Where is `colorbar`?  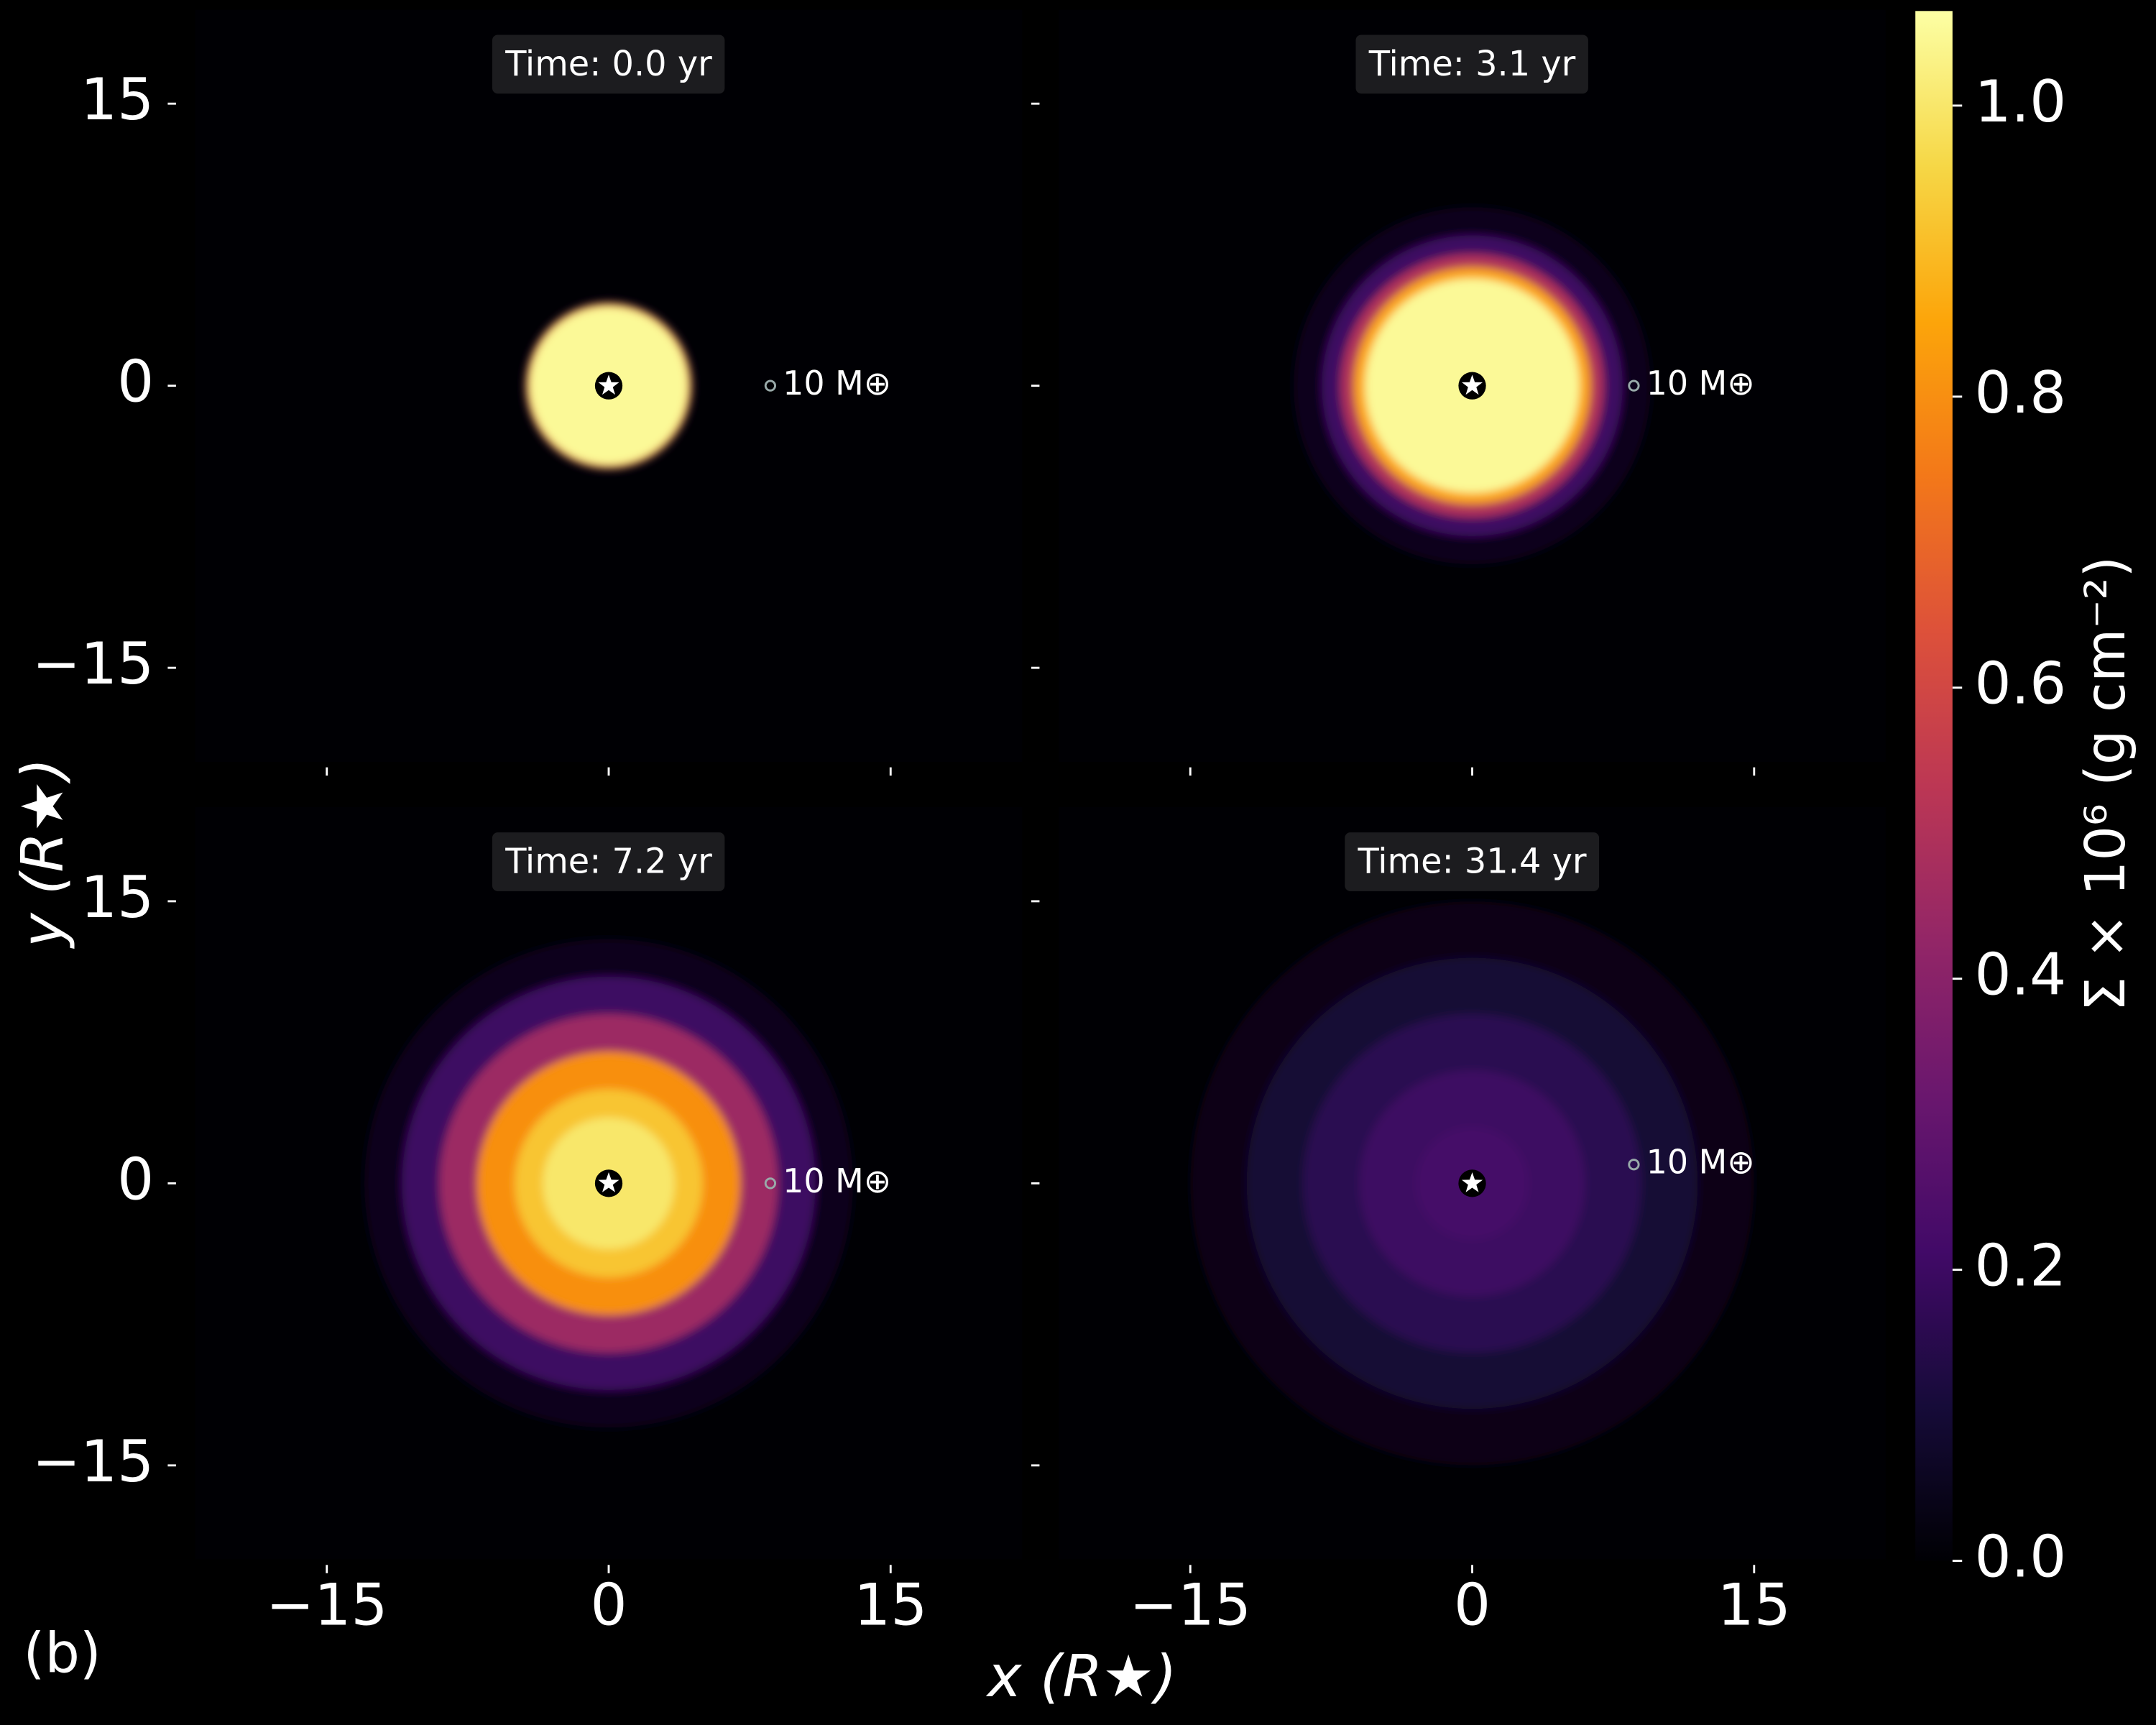 colorbar is located at coordinates (1934, 786).